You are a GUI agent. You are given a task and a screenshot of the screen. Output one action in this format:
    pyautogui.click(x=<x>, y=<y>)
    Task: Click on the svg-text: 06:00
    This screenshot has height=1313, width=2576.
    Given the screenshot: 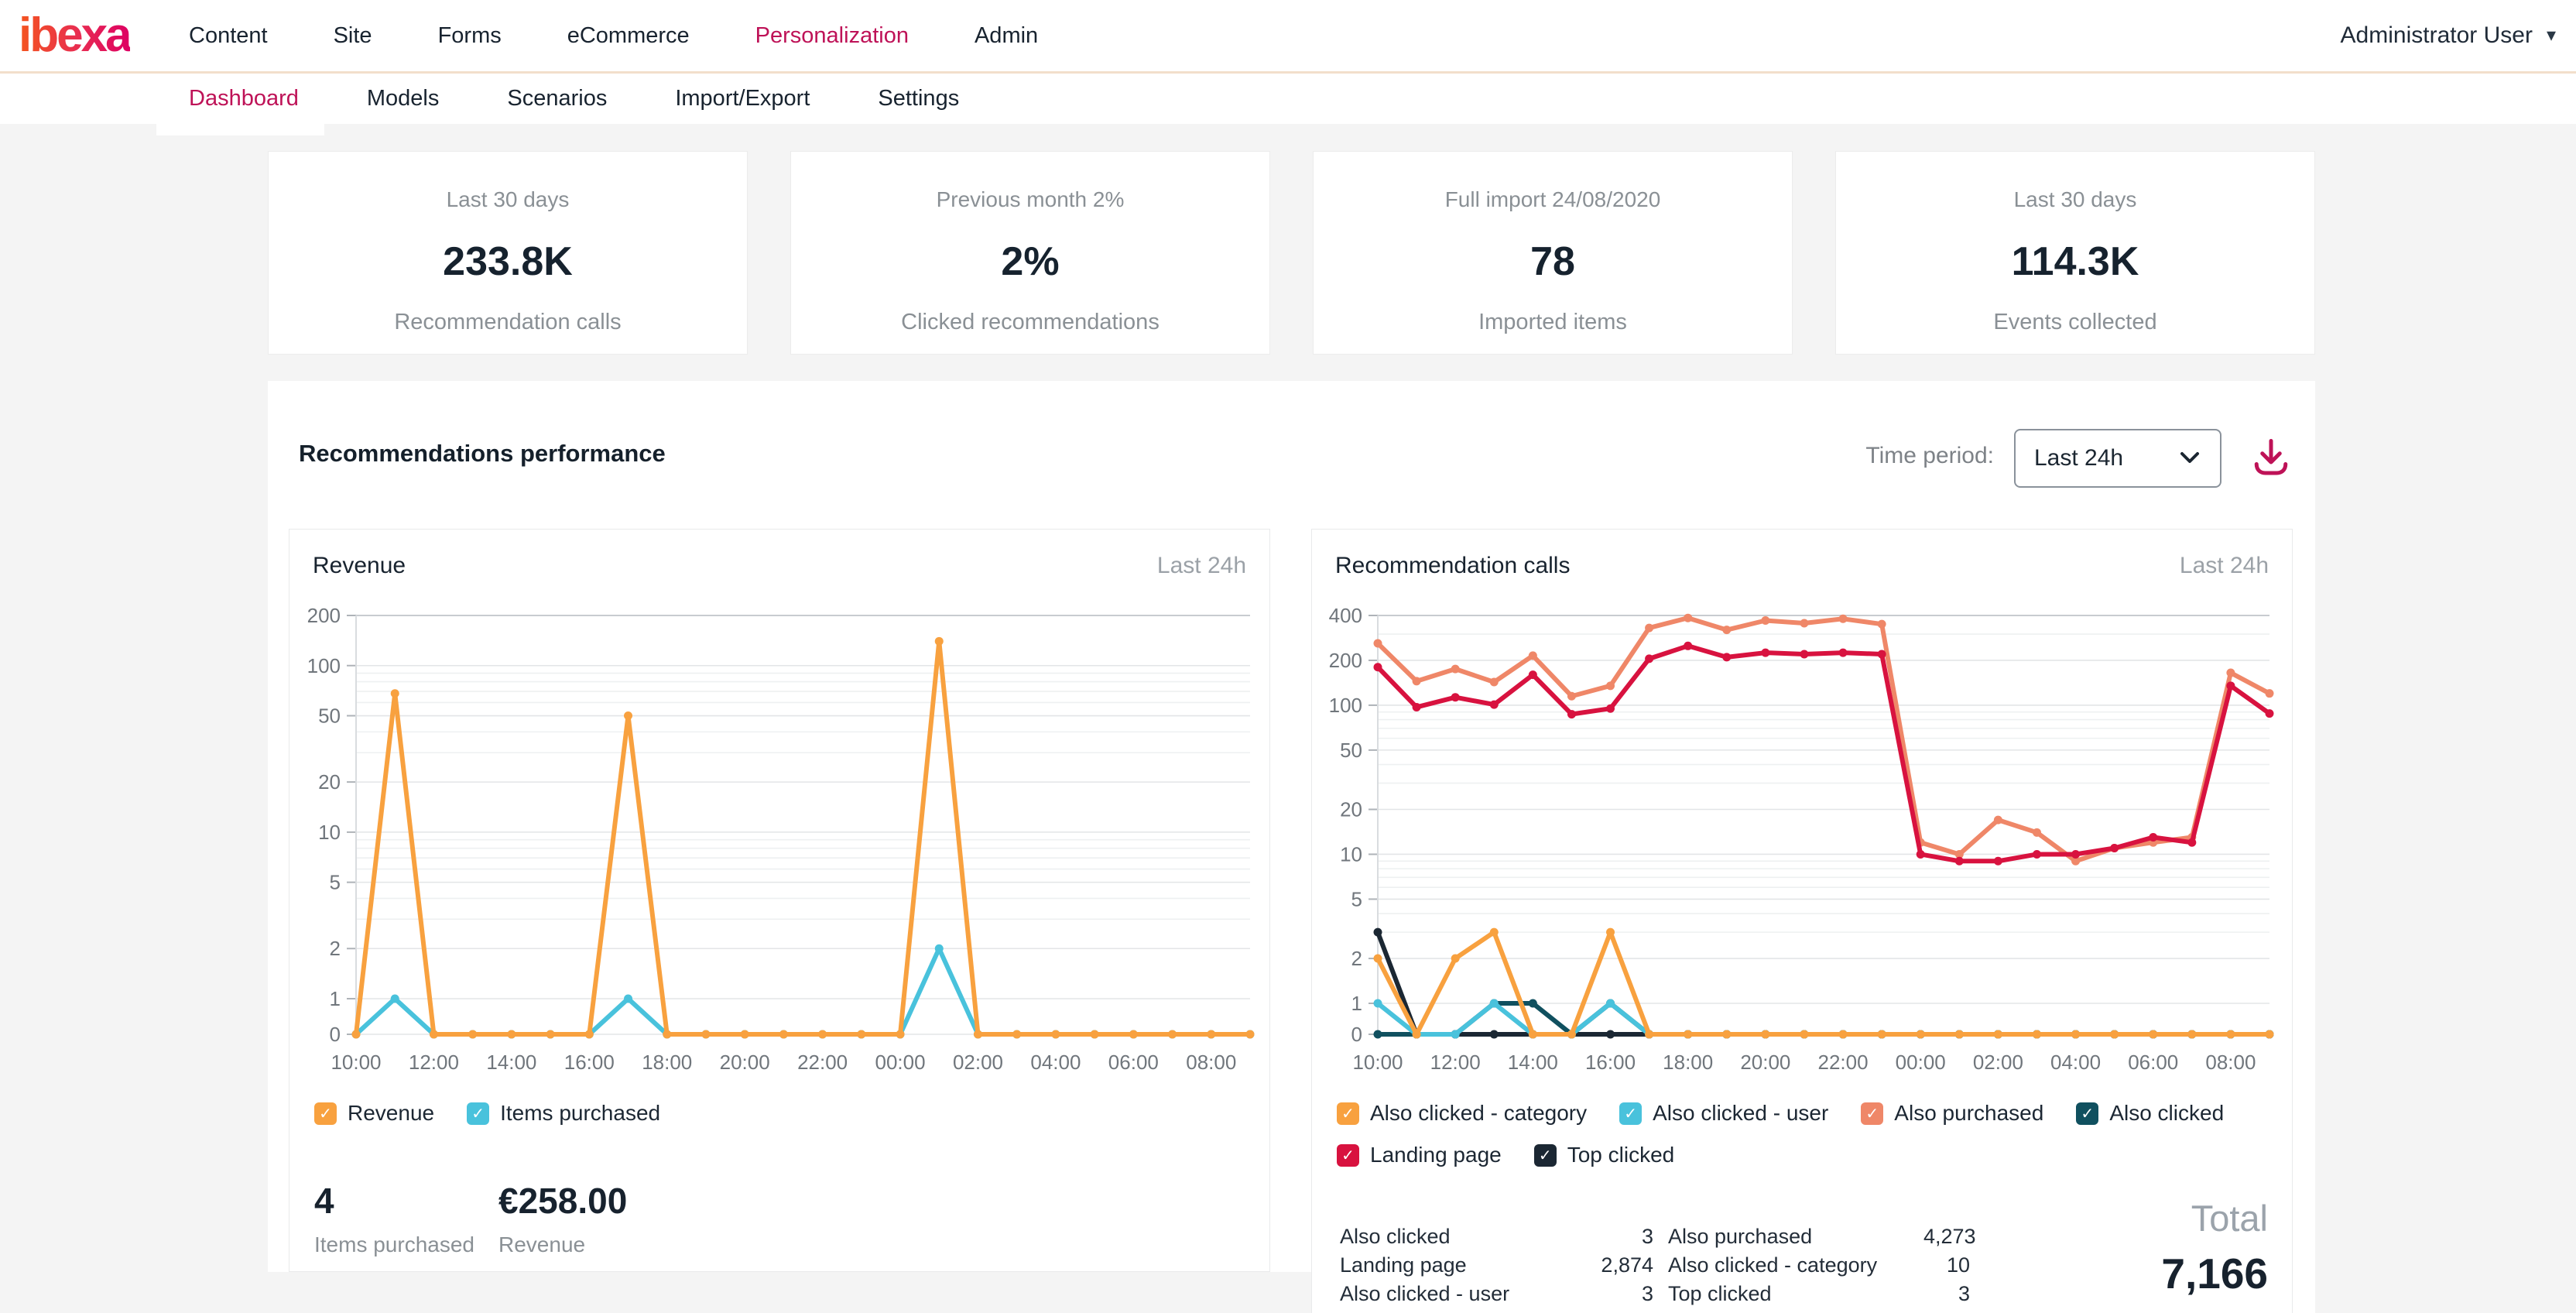 What is the action you would take?
    pyautogui.click(x=2153, y=1062)
    